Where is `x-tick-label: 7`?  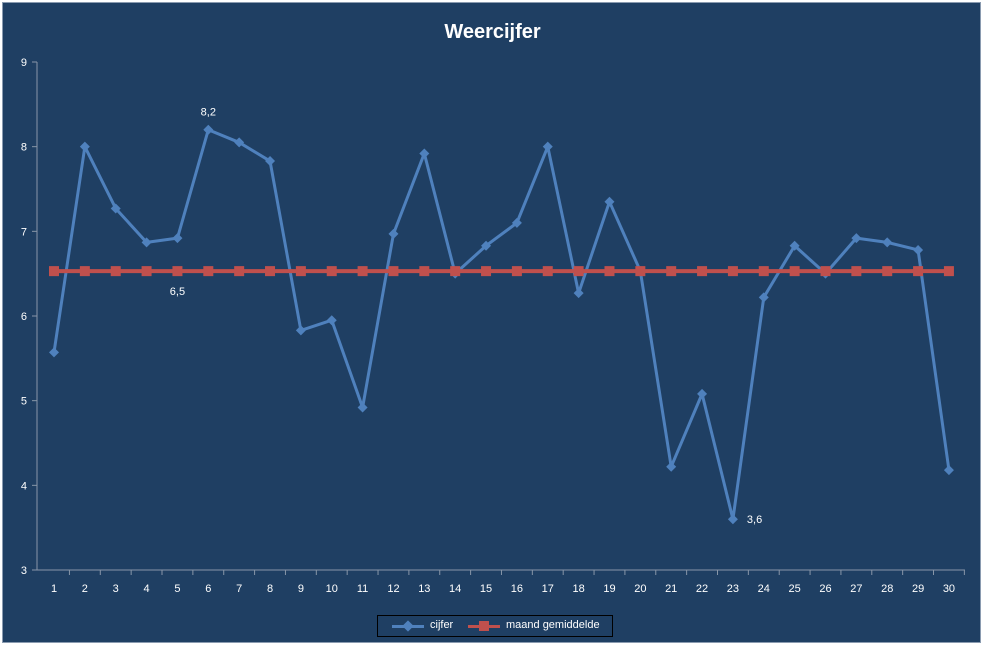 x-tick-label: 7 is located at coordinates (239, 589).